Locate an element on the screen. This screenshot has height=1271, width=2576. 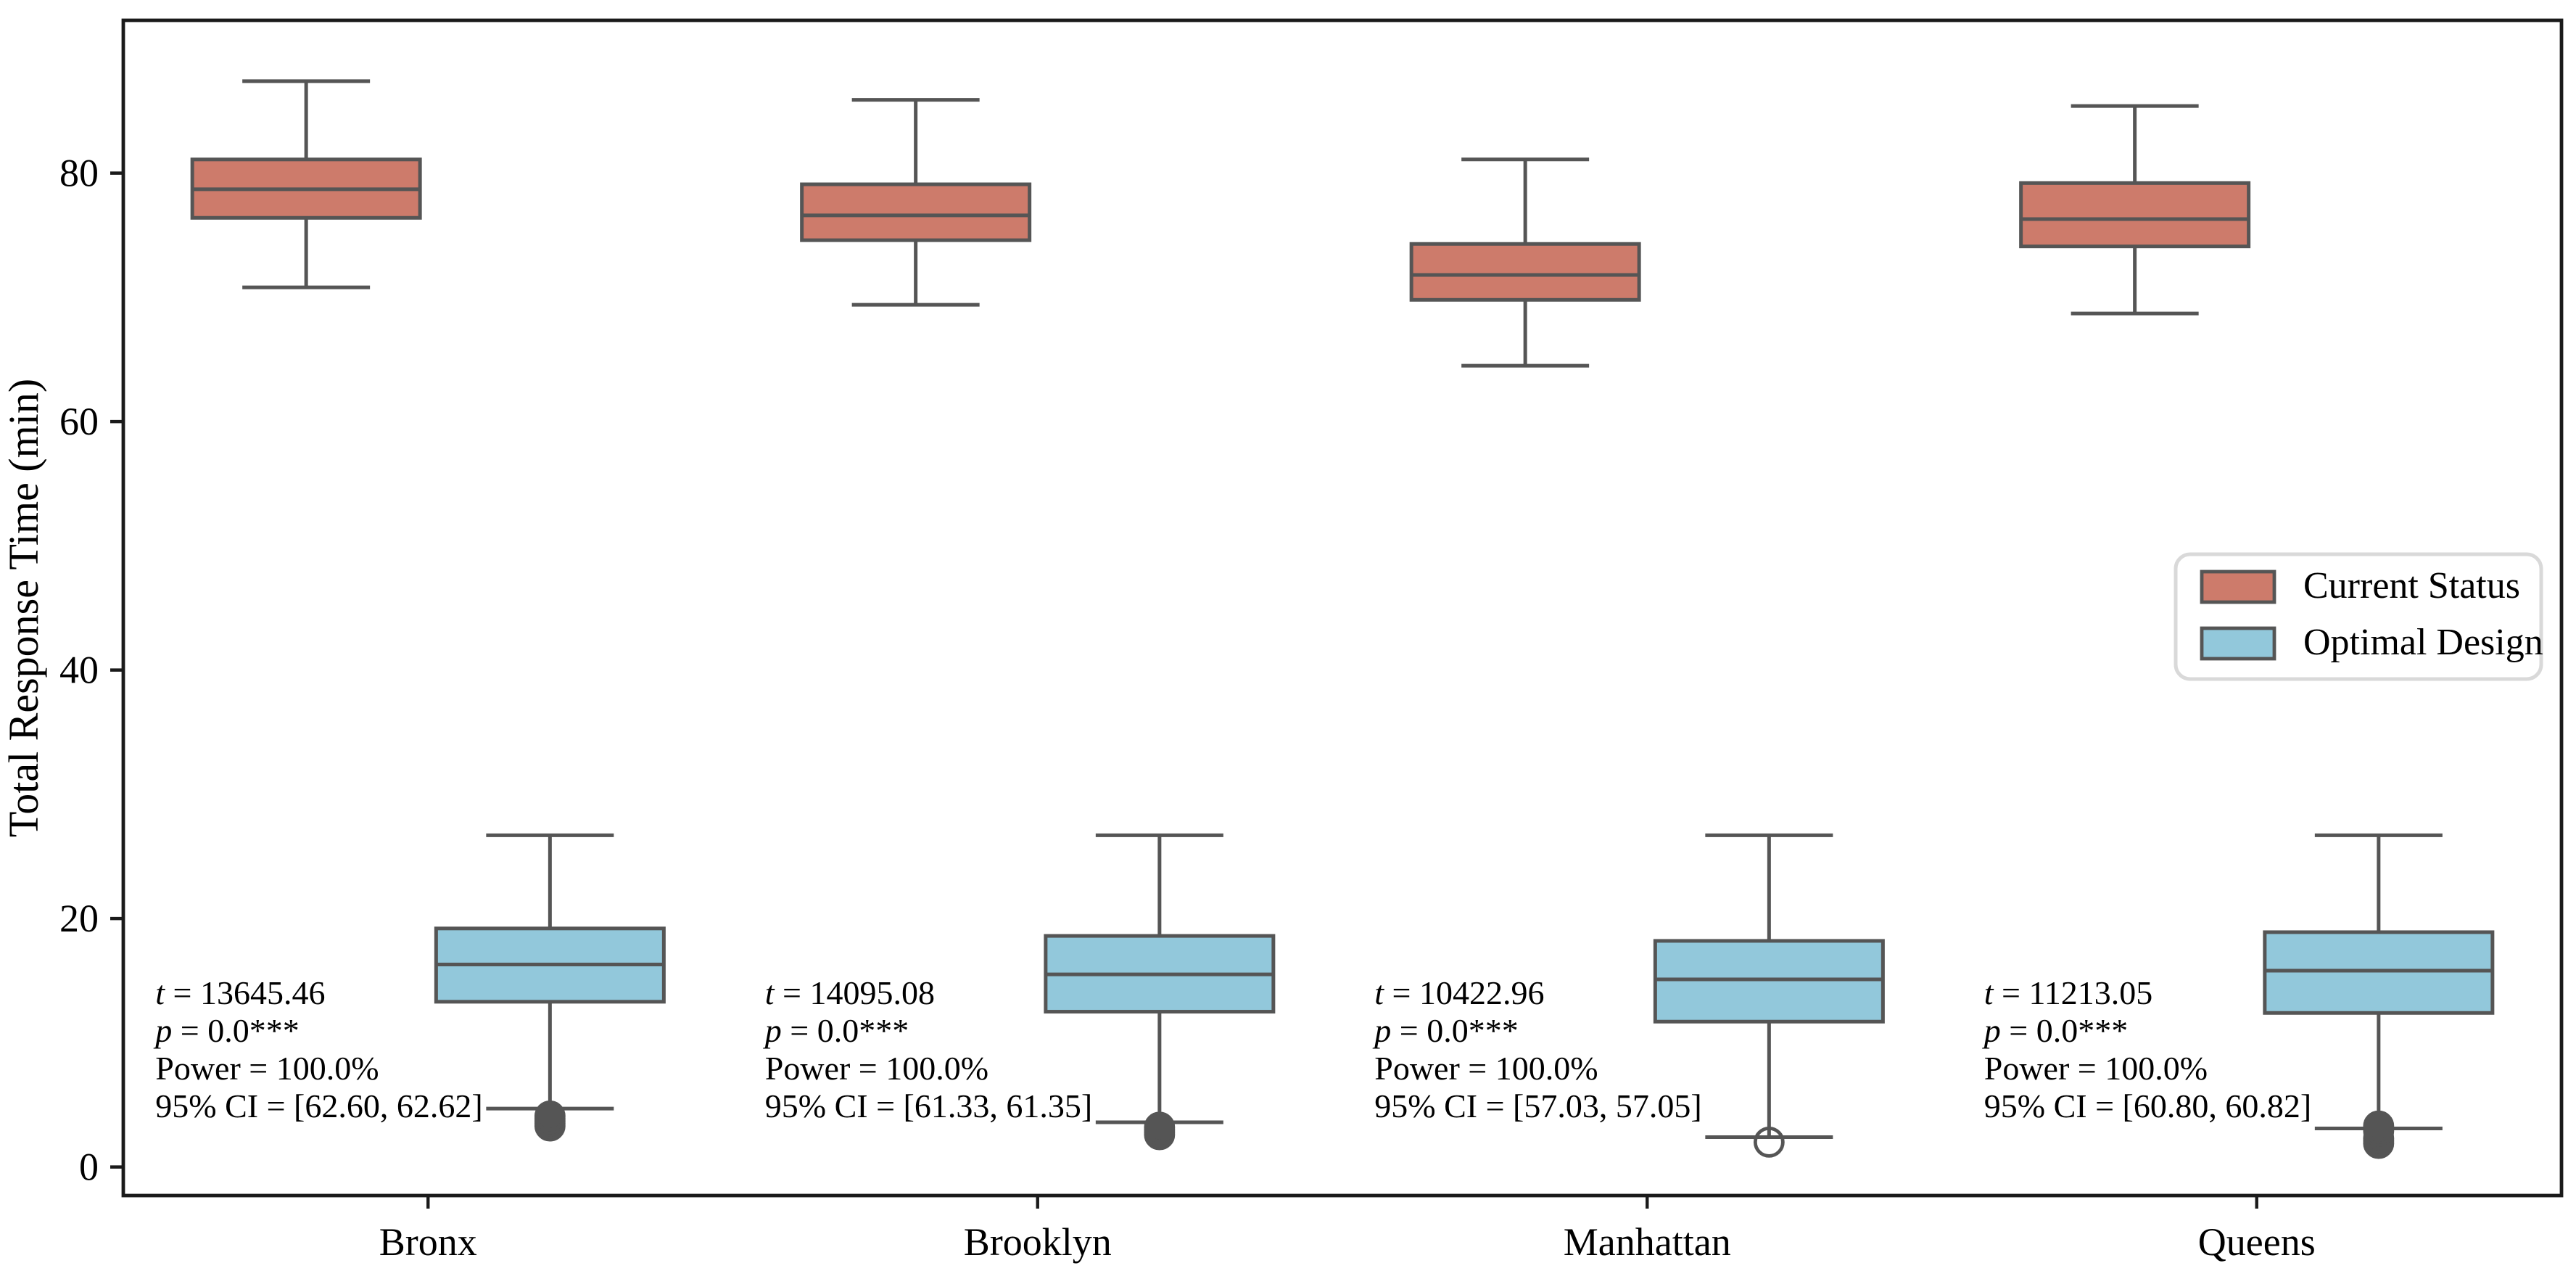
outlier-marker-optimal-design-queens is located at coordinates (2379, 1126).